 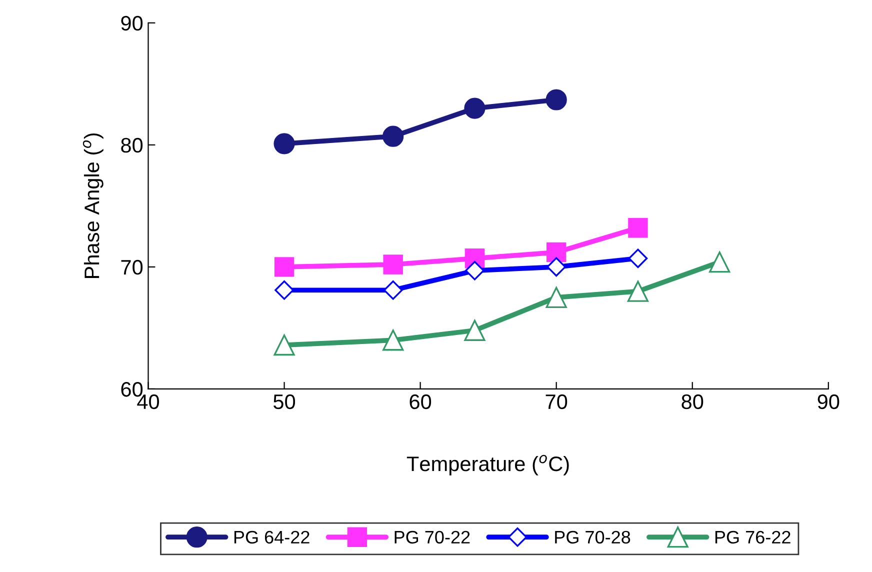 I want to click on legend-label: PG 70-22, so click(x=432, y=537).